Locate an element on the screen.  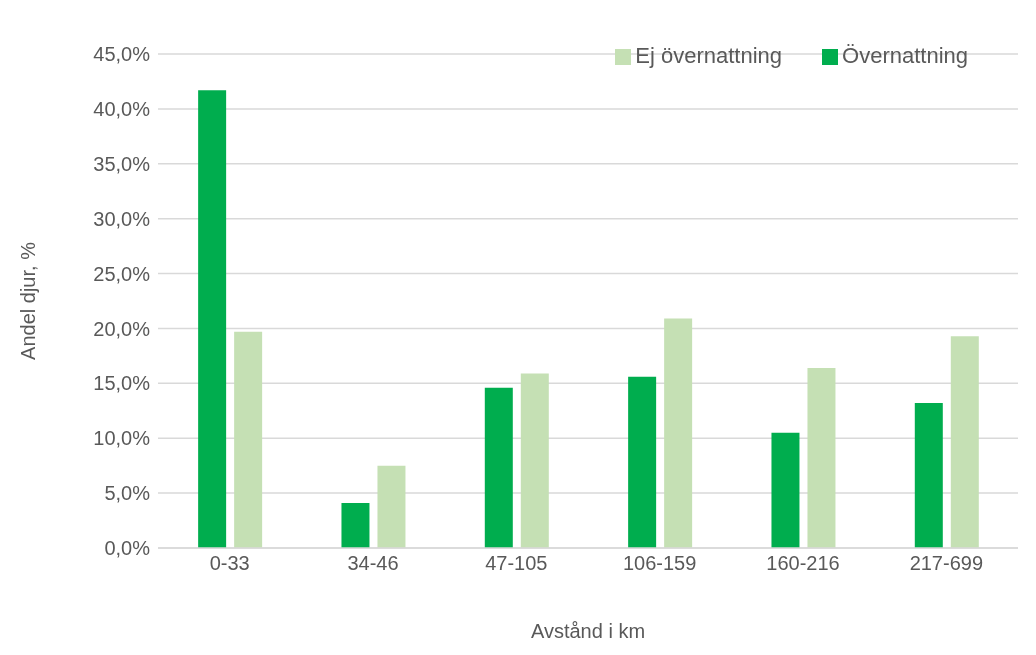
x-tick-label: 47-105 is located at coordinates (516, 563).